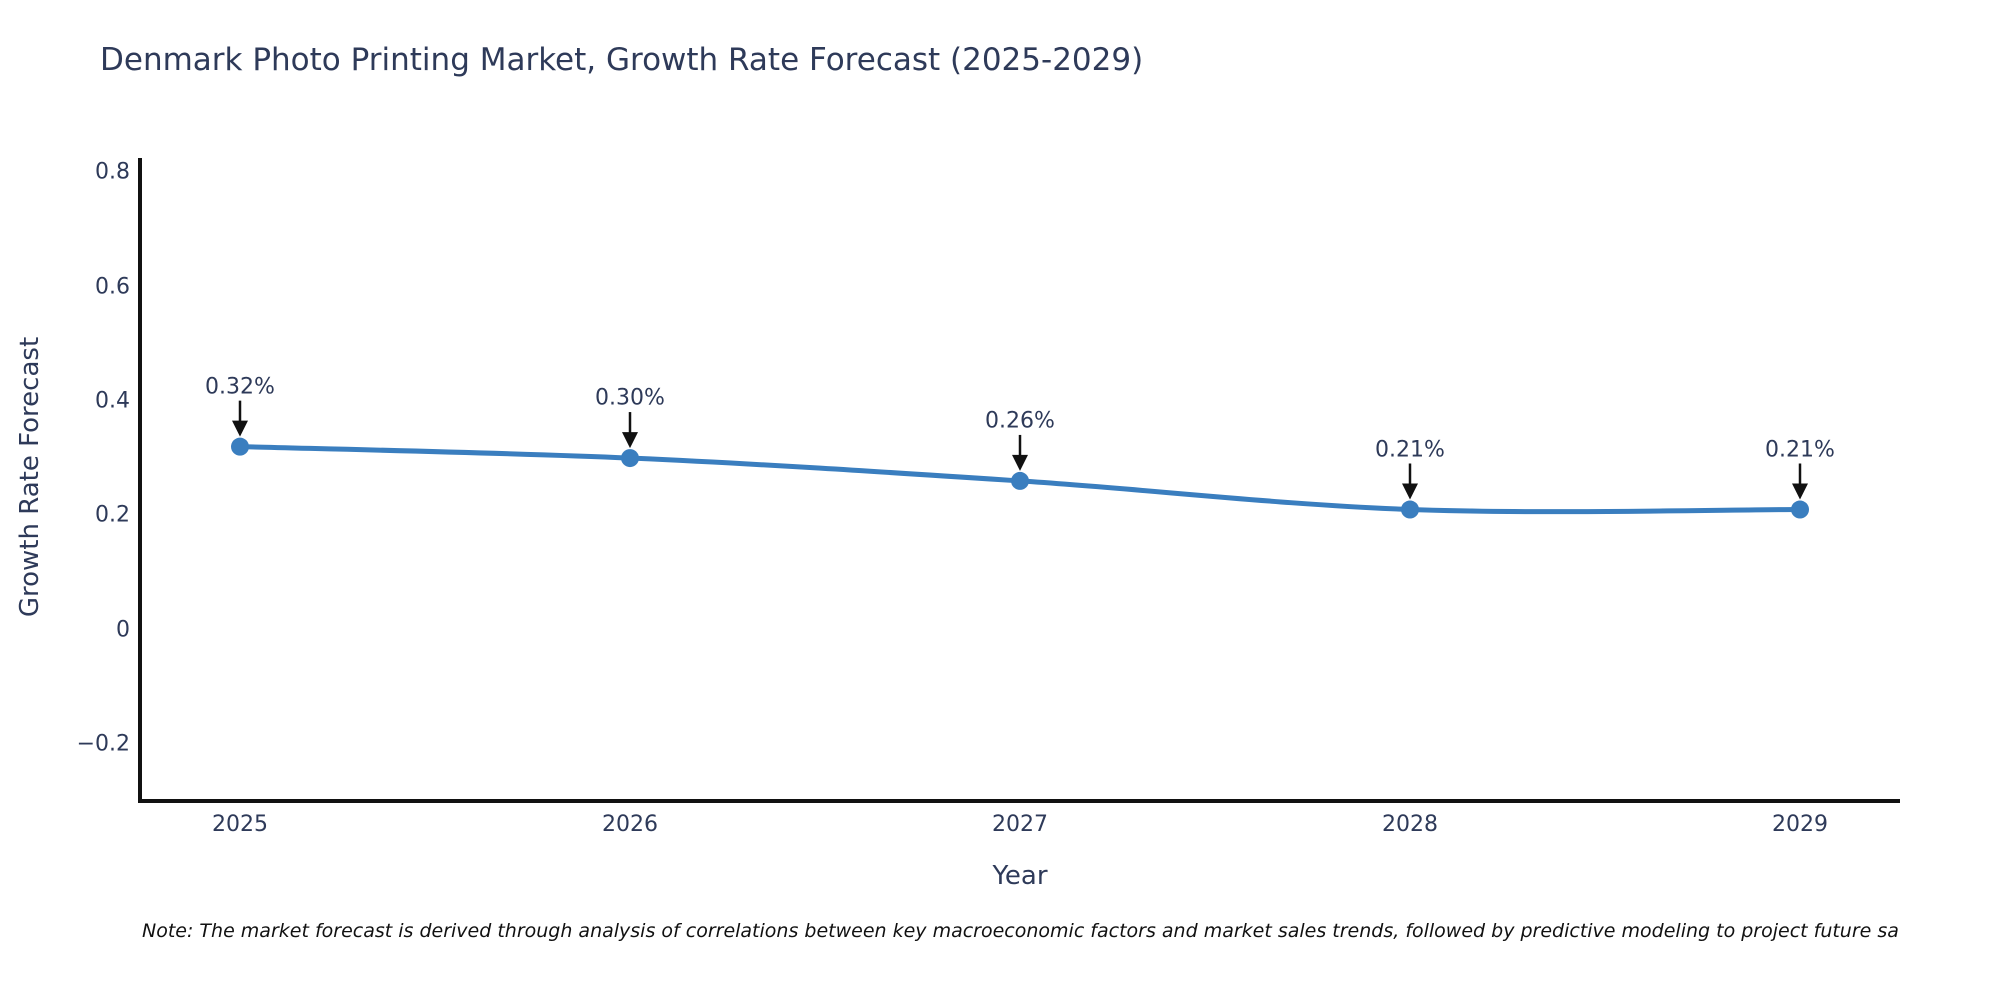  Describe the element at coordinates (1800, 824) in the screenshot. I see `x-tick-label: 2029` at that location.